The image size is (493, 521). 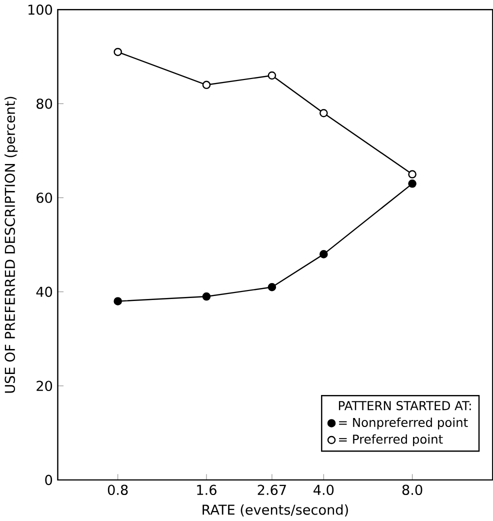 I want to click on y-tick-label: 20, so click(x=44, y=386).